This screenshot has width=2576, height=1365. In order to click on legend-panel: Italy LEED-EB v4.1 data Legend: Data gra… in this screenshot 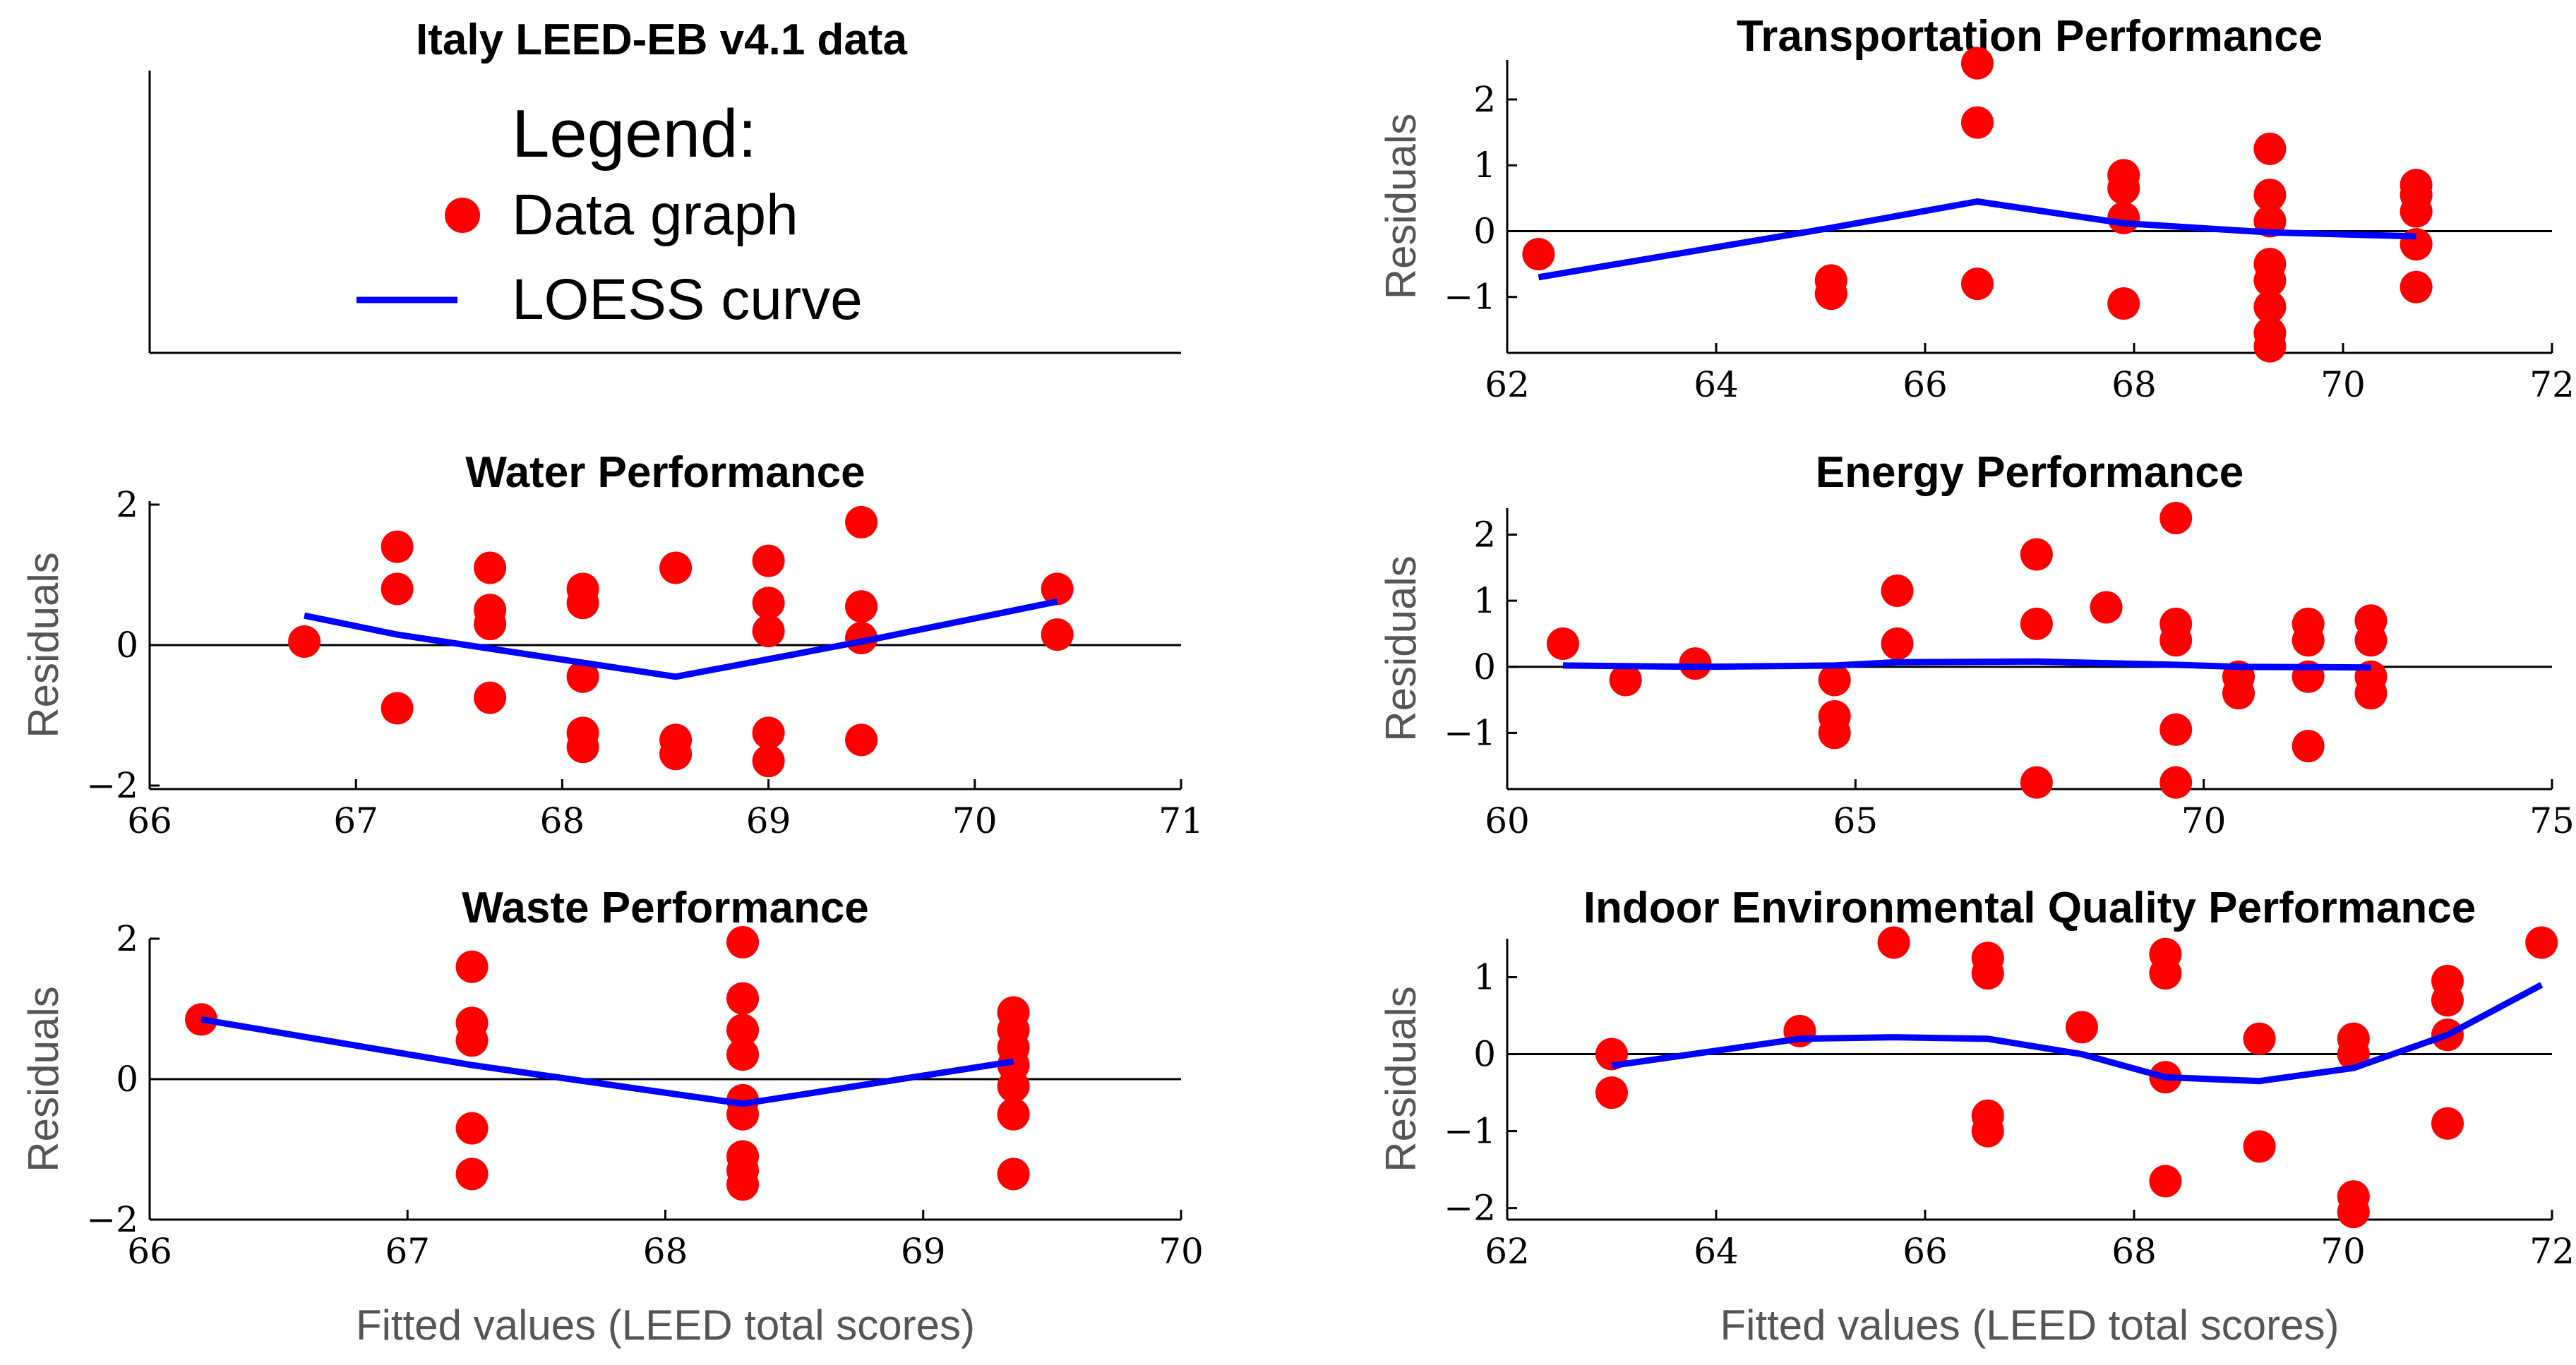, I will do `click(664, 185)`.